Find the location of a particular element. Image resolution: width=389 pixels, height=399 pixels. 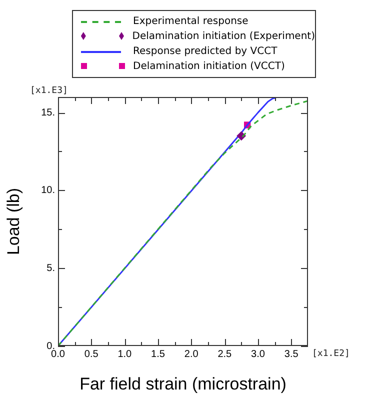

legend-label: Response predicted by VCCT is located at coordinates (205, 51).